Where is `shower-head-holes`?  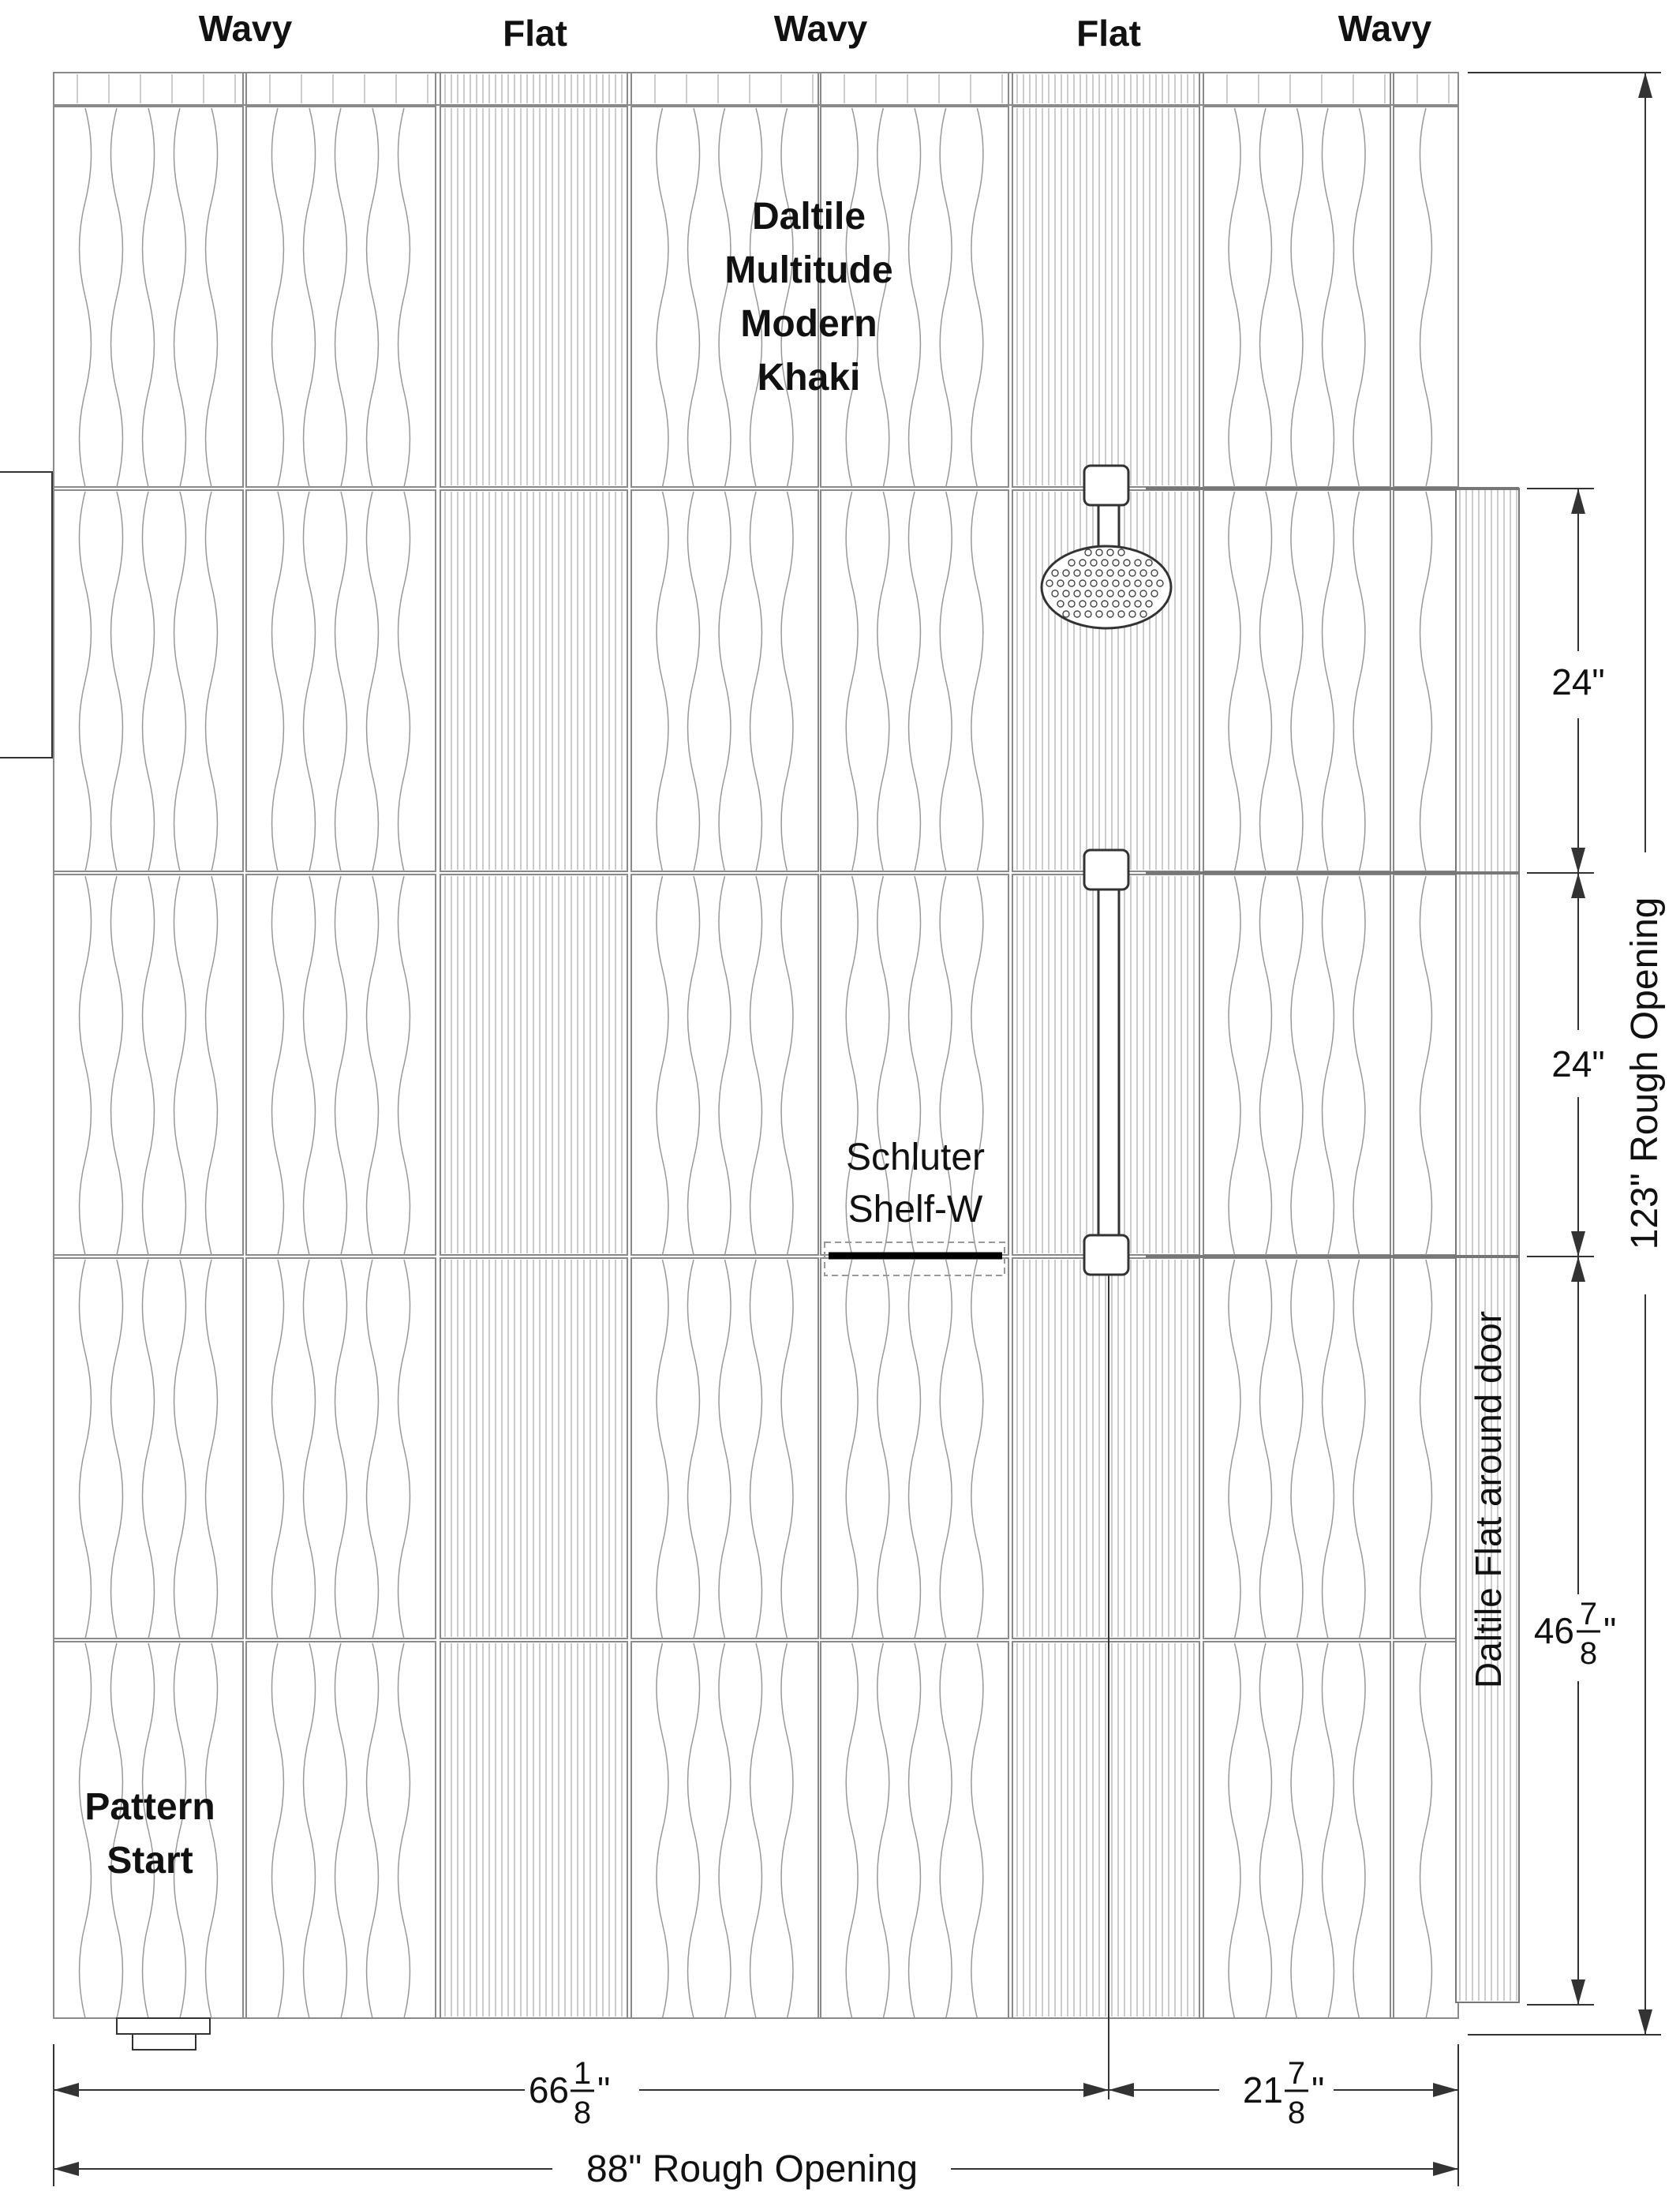 shower-head-holes is located at coordinates (1105, 583).